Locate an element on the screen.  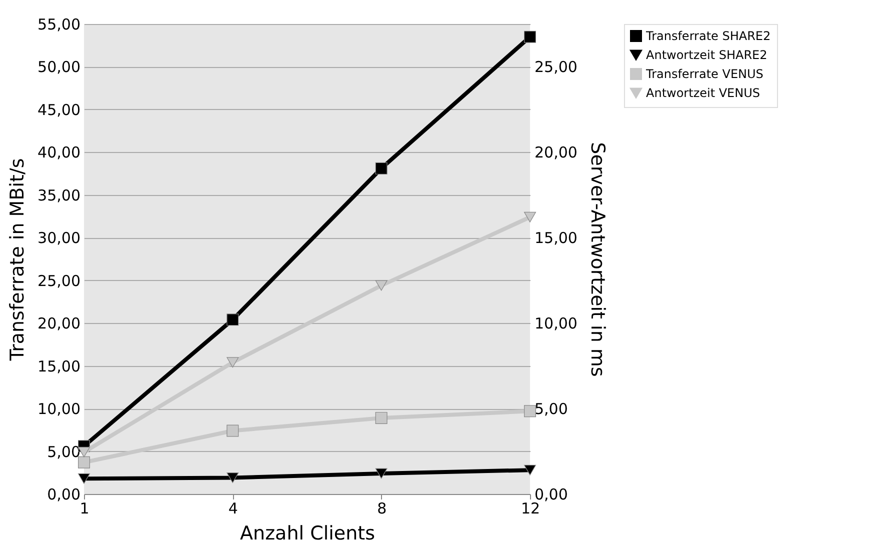
y-tick-label: 45,00 is located at coordinates (59, 109).